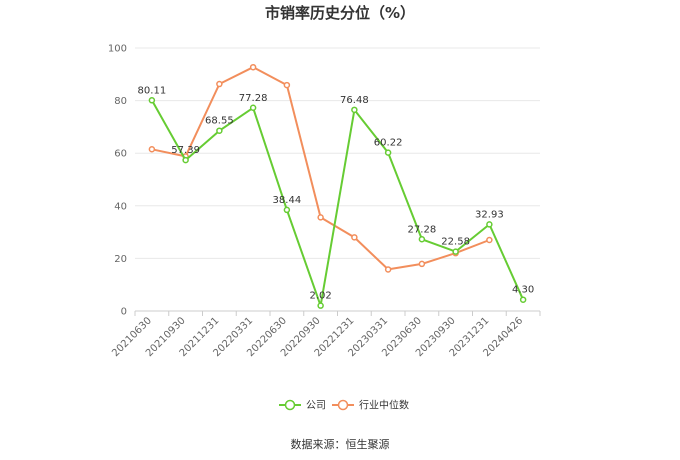 The height and width of the screenshot is (460, 680). Describe the element at coordinates (120, 259) in the screenshot. I see `y-tick-label: 20` at that location.